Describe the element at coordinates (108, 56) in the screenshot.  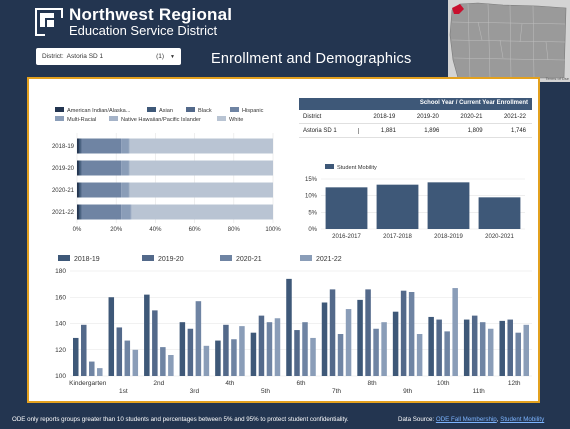
I see `district-filter-dropdown: District: Astoria SD 1 (1) ▼` at that location.